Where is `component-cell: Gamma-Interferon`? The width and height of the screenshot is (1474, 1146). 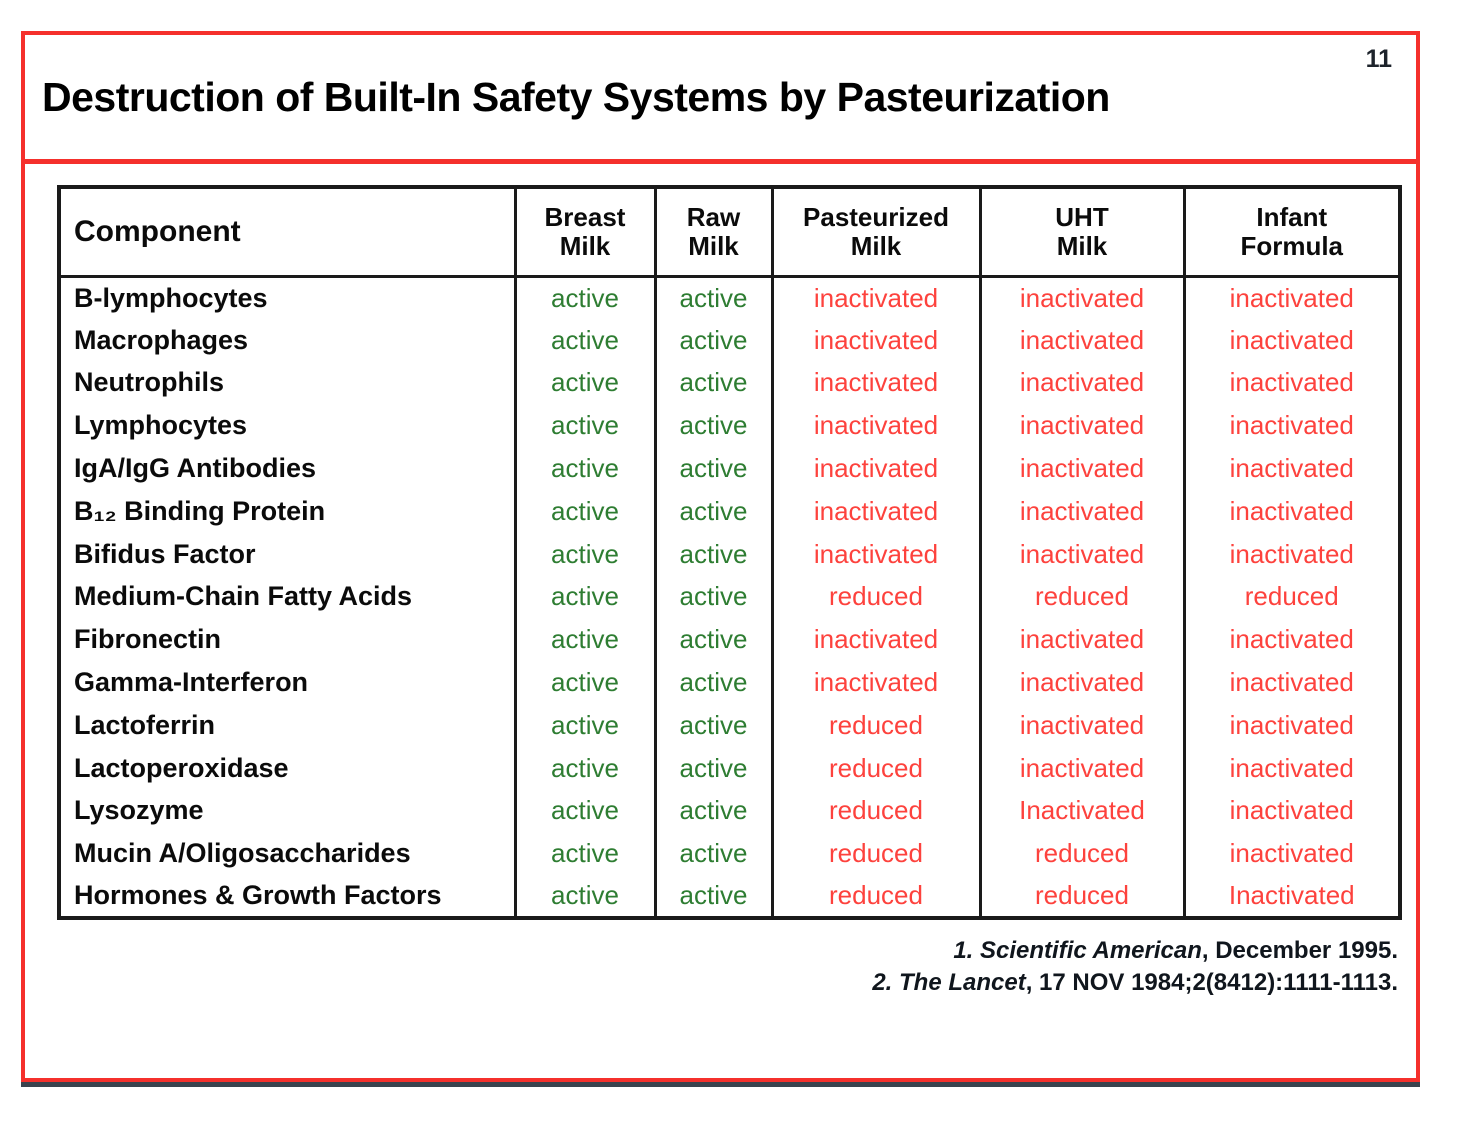 component-cell: Gamma-Interferon is located at coordinates (287, 682).